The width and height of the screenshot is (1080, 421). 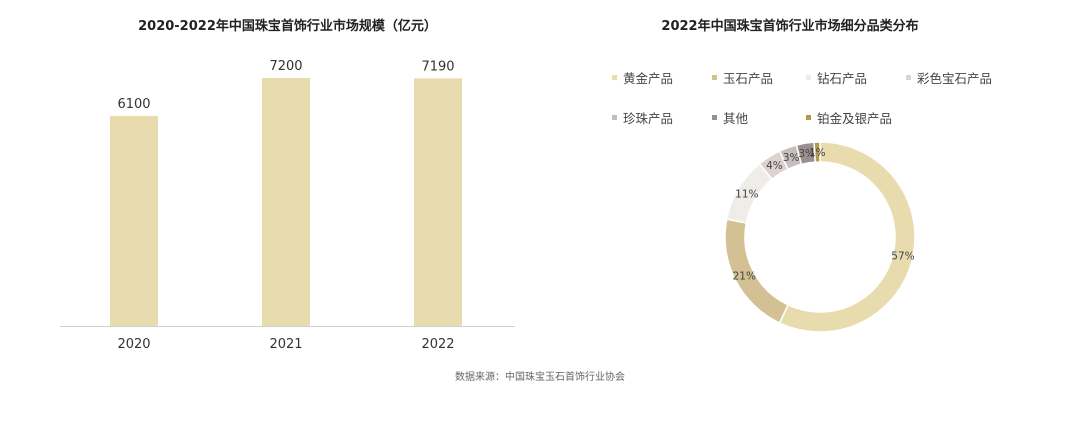 I want to click on legend-item: 玉石产品, so click(x=742, y=77).